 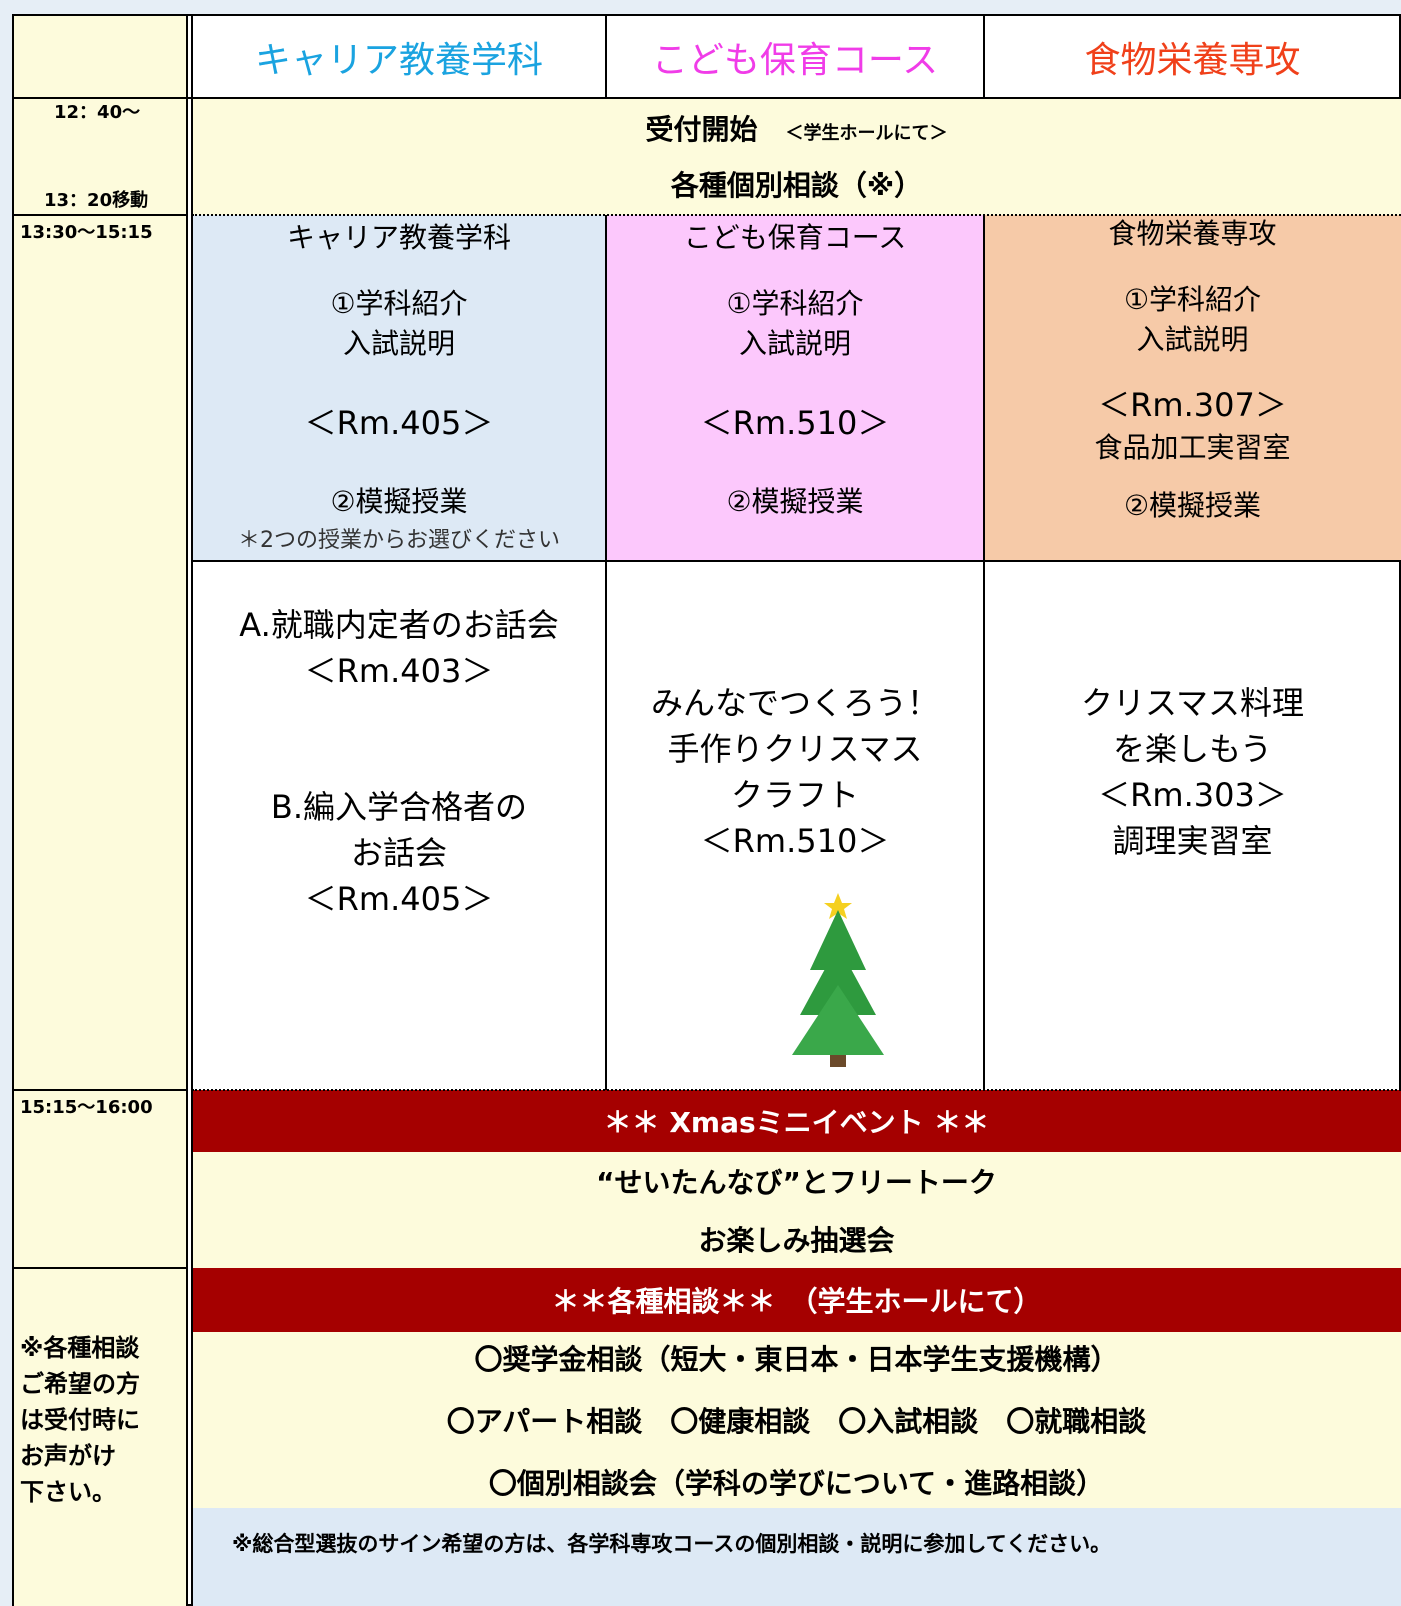 I want to click on text-line: 〇アパート相談 〇健康相談 〇入試相談 〇就職相談, so click(x=796, y=1421).